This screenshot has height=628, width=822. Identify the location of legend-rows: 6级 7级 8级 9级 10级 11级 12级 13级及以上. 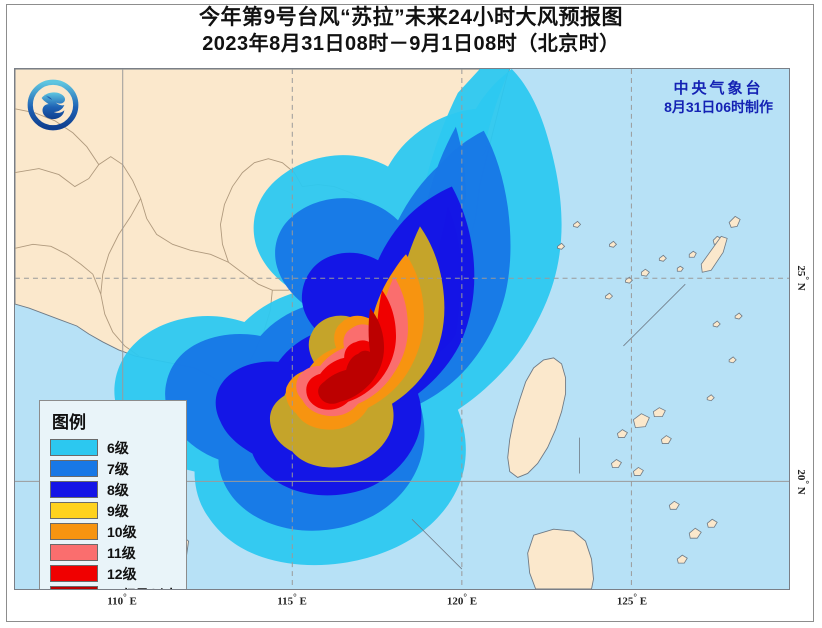
(114, 513).